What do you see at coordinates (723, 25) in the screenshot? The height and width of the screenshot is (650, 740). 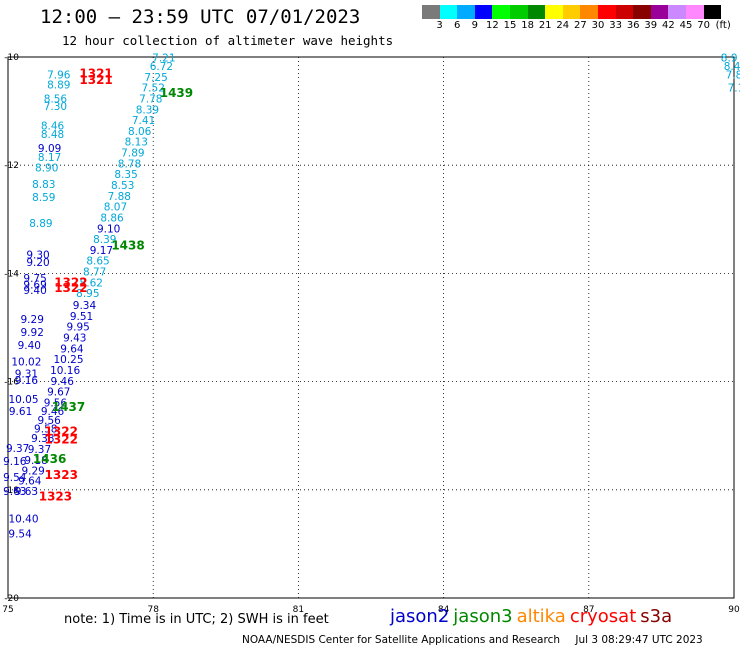 I see `legend-unit: (ft)` at bounding box center [723, 25].